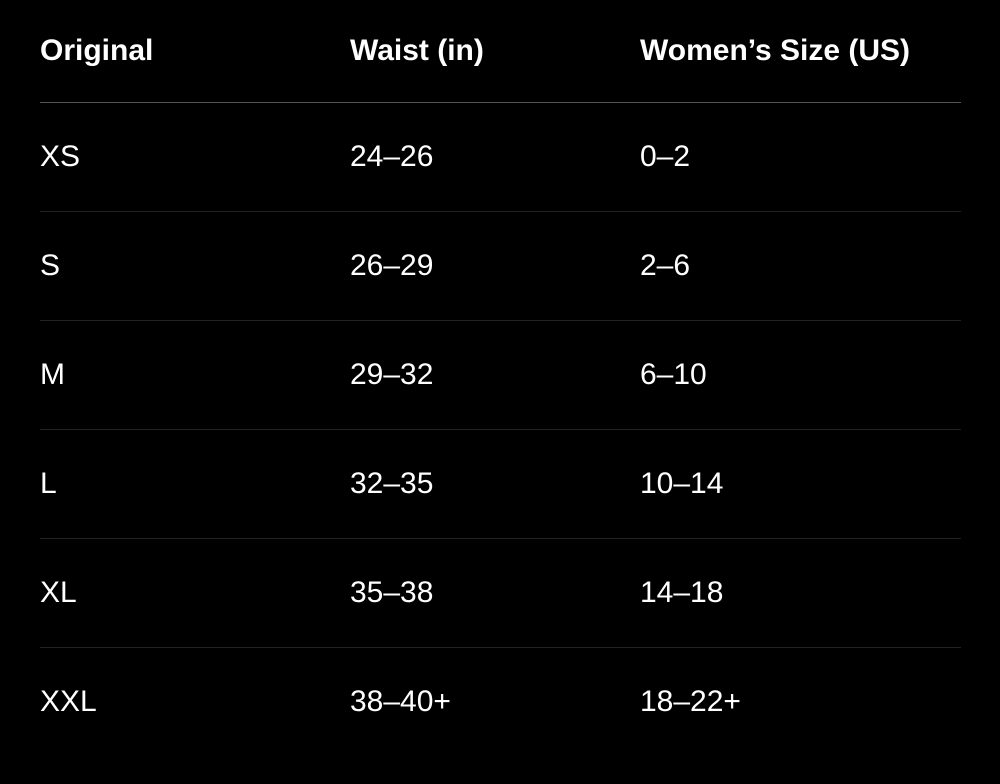  I want to click on cell-womens-size: 18–22+, so click(690, 701).